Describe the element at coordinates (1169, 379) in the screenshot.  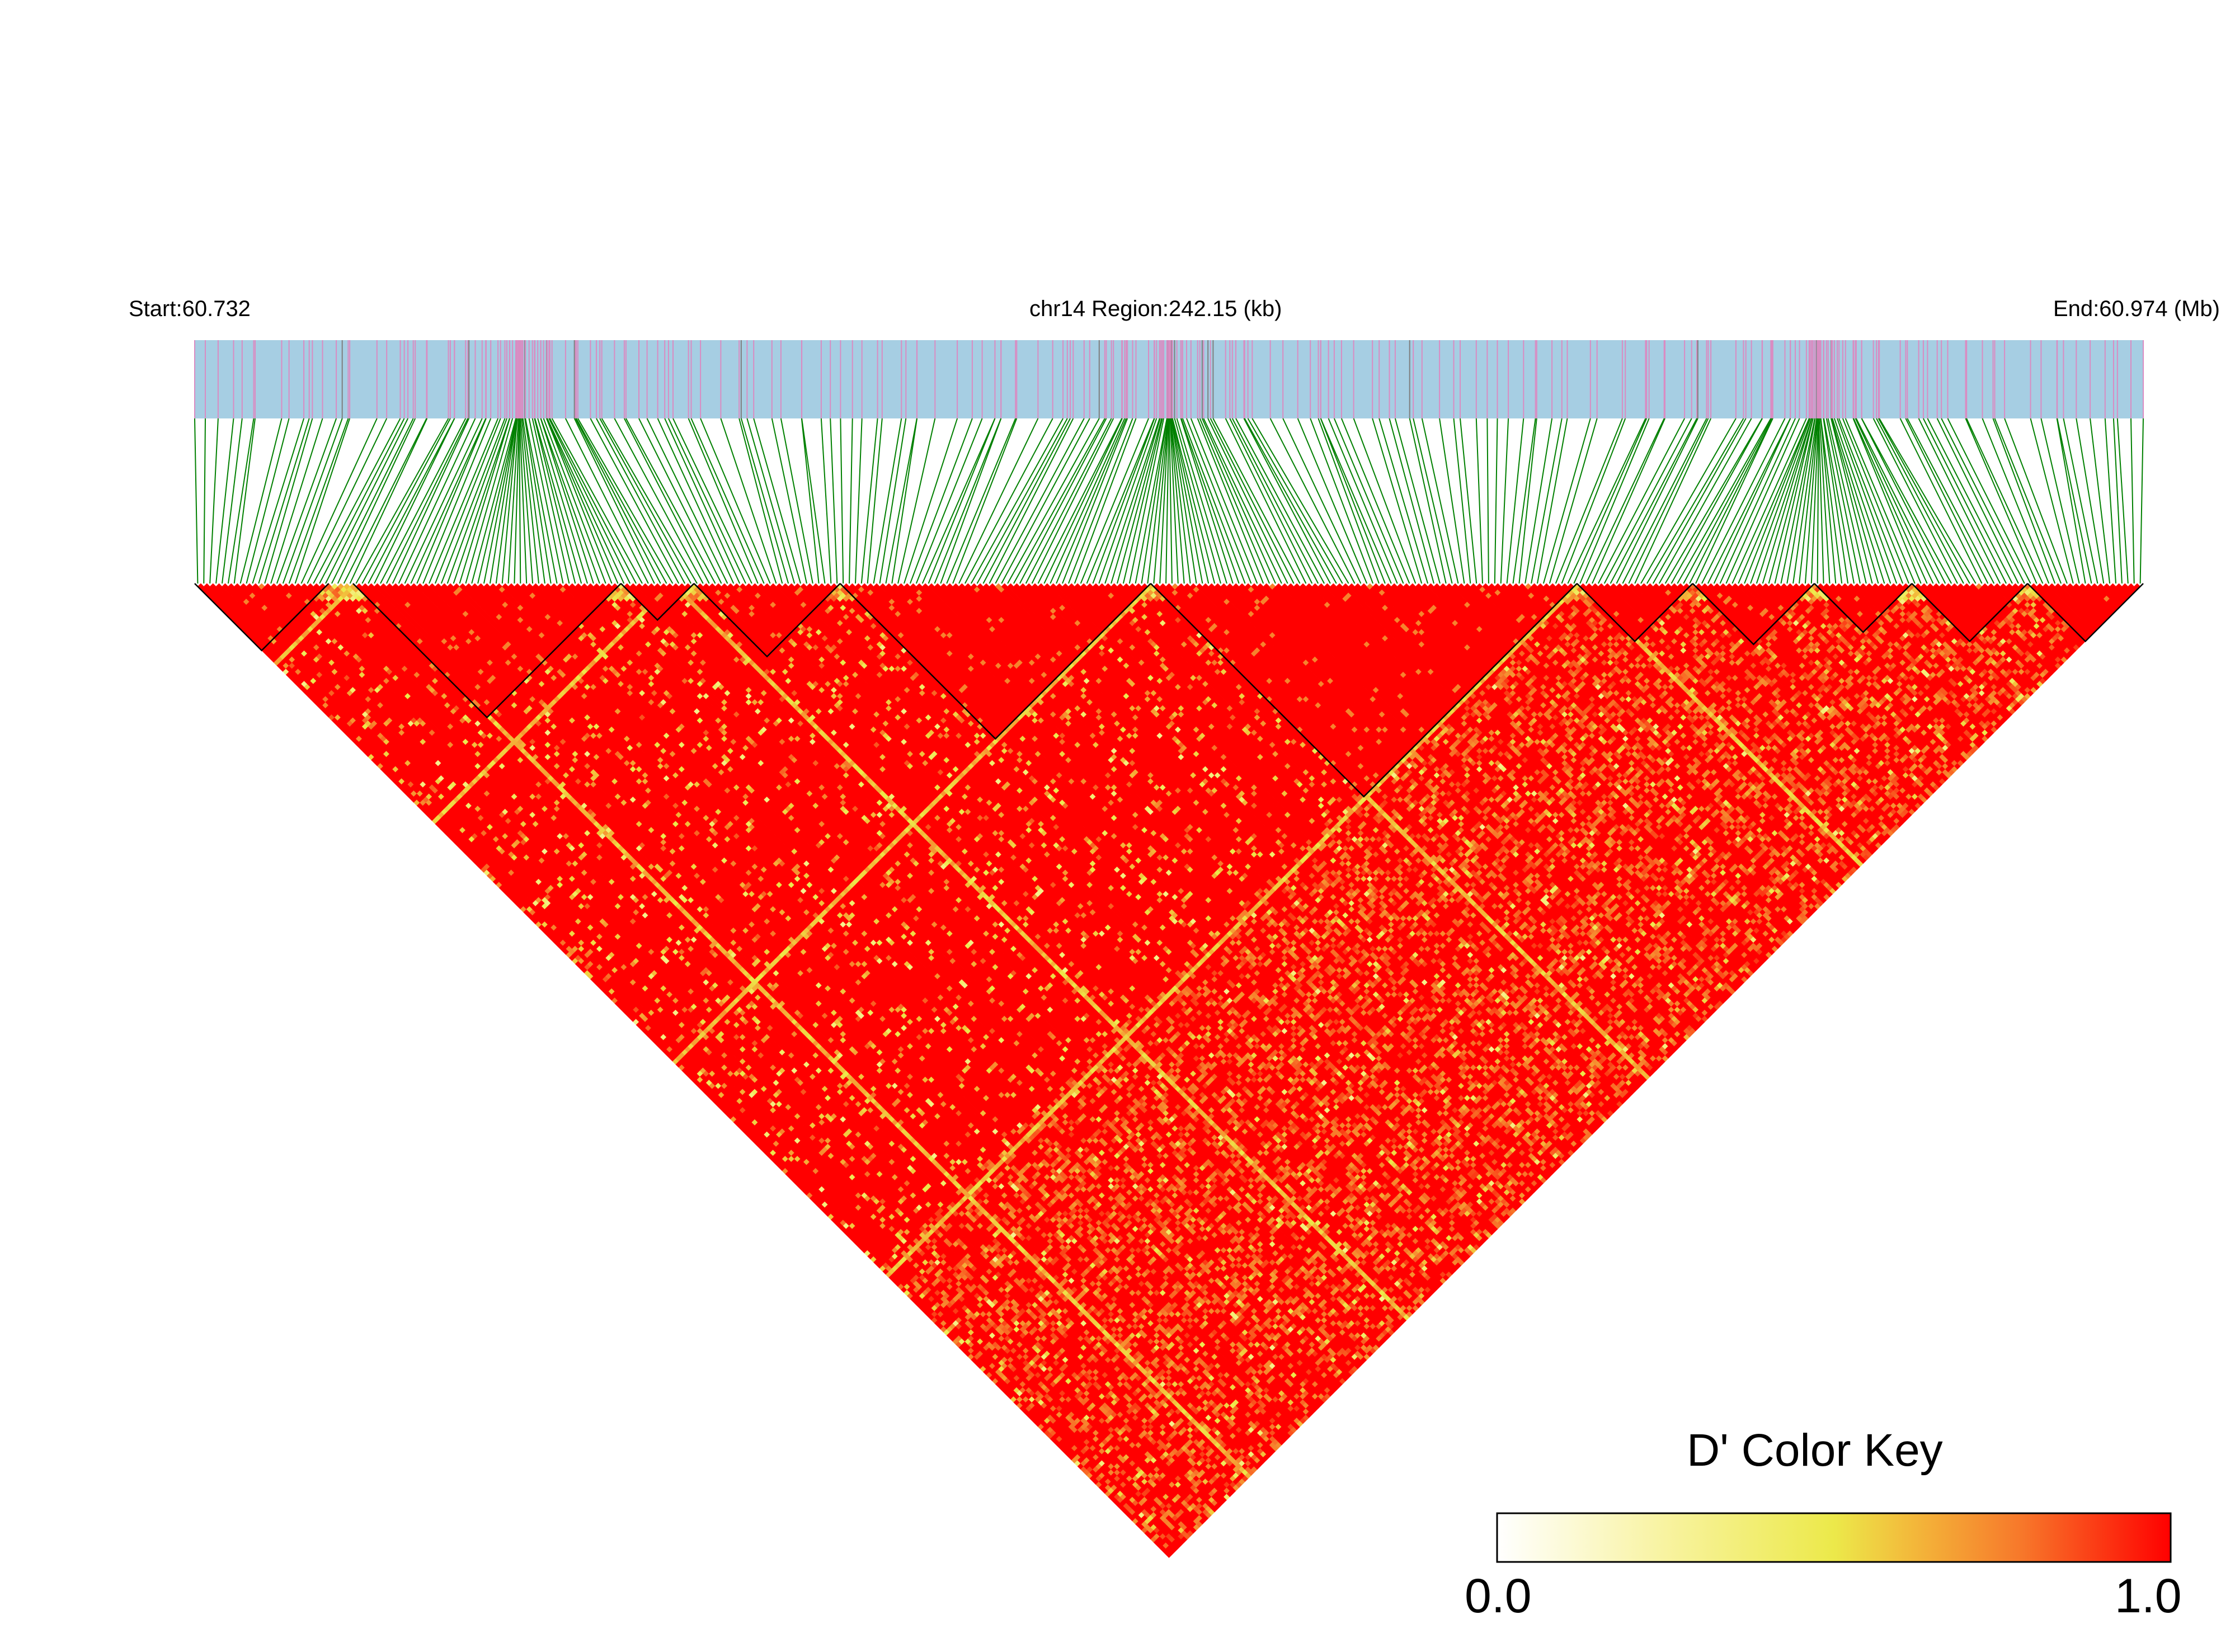
I see `snp-position-track` at that location.